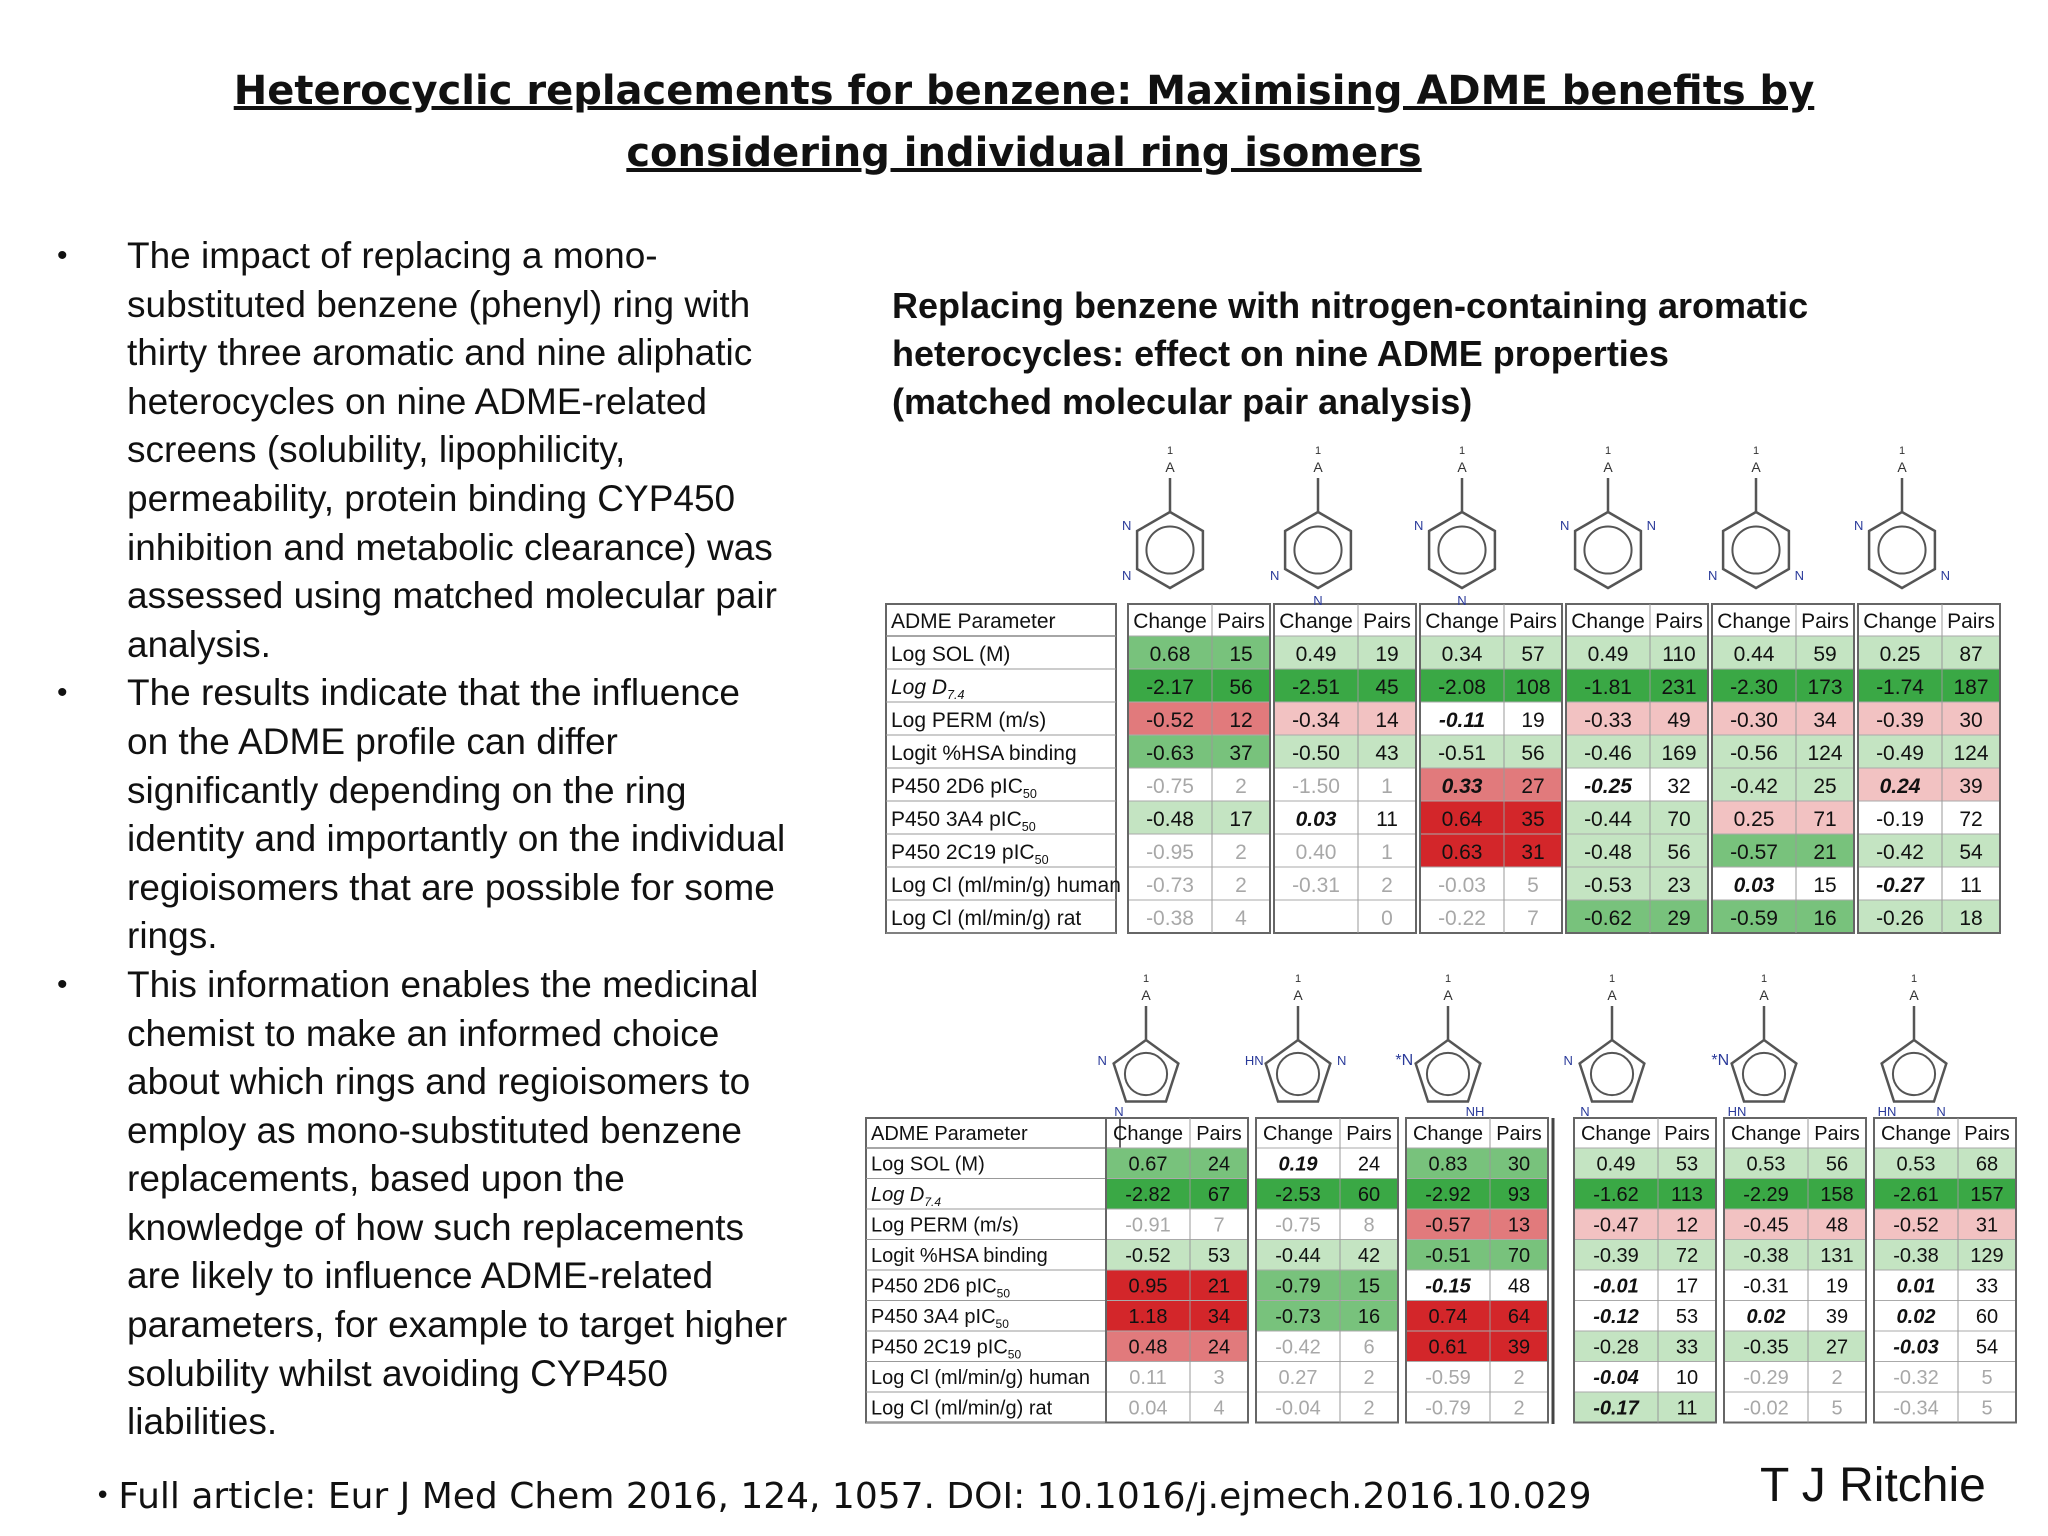  I want to click on pairs-value: 37, so click(1240, 753).